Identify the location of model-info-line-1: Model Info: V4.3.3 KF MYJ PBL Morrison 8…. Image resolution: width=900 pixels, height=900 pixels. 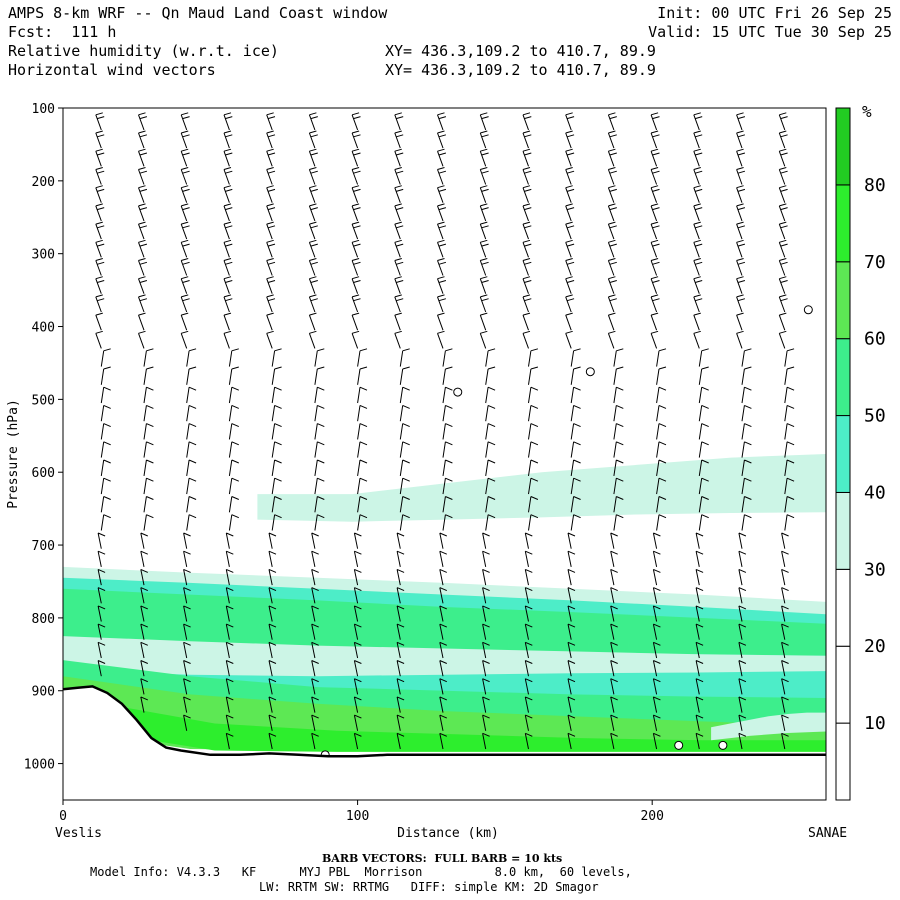
(361, 872).